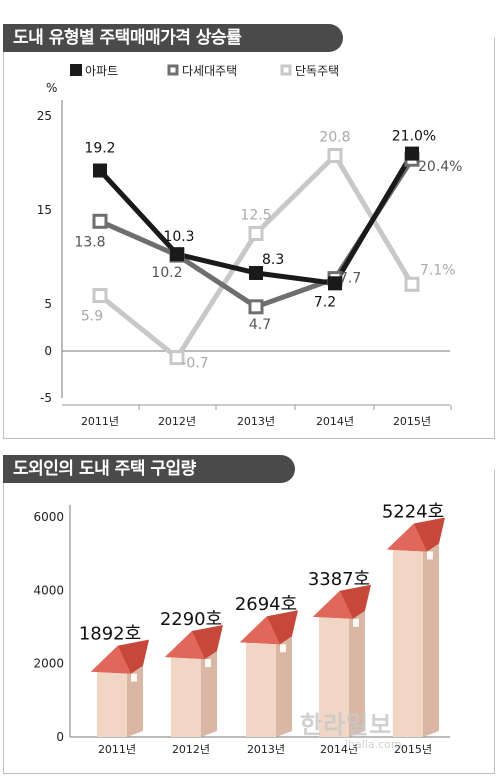 Image resolution: width=500 pixels, height=778 pixels. What do you see at coordinates (92, 317) in the screenshot?
I see `data-label-2: 5.9` at bounding box center [92, 317].